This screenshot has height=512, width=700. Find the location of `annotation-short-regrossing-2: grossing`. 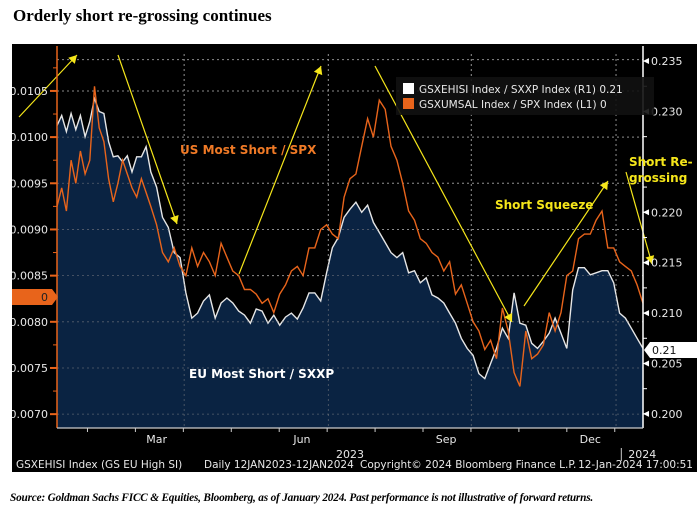

annotation-short-regrossing-2: grossing is located at coordinates (658, 178).